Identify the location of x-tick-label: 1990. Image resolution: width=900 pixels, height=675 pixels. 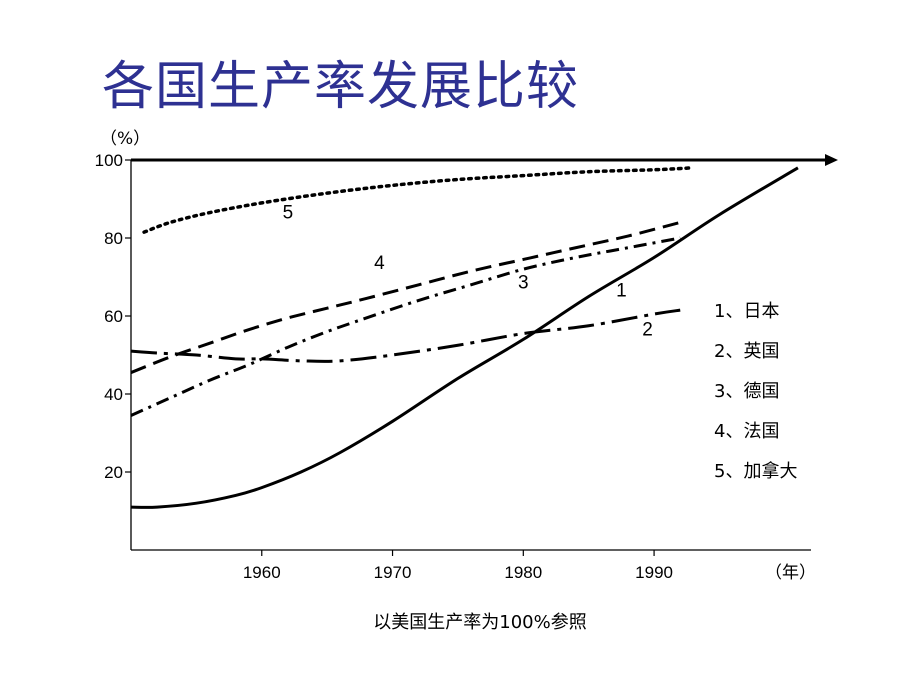
(654, 572).